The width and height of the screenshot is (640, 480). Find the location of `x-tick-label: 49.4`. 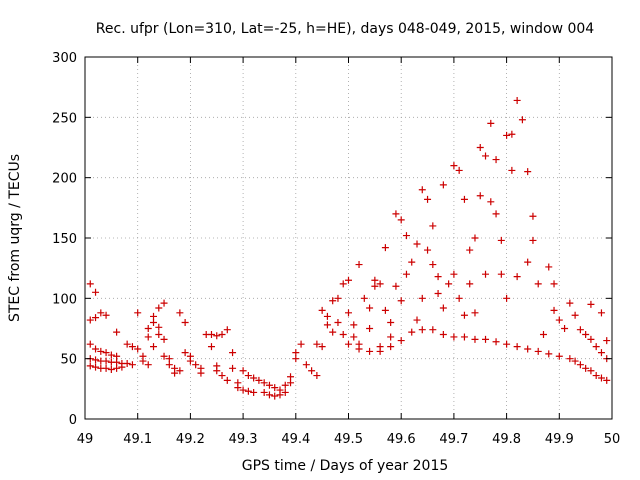

x-tick-label: 49.4 is located at coordinates (295, 439).